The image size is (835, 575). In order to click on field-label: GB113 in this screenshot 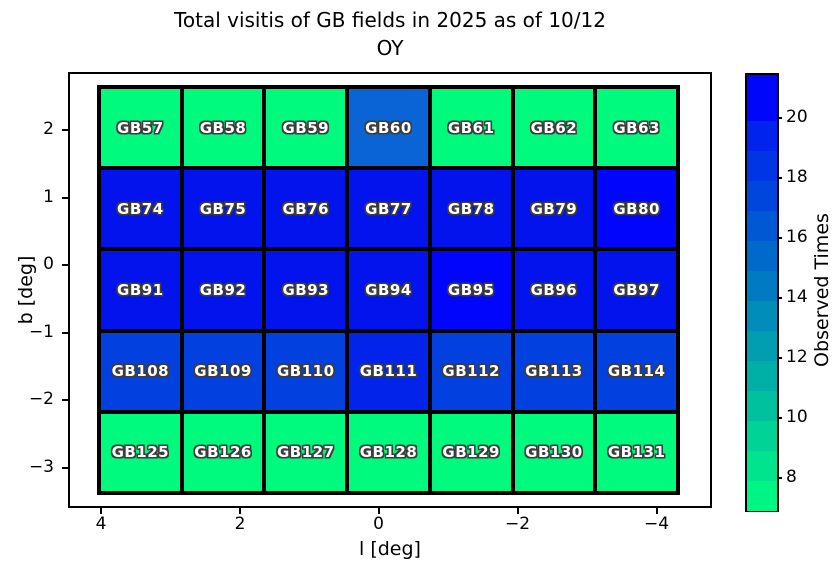, I will do `click(554, 371)`.